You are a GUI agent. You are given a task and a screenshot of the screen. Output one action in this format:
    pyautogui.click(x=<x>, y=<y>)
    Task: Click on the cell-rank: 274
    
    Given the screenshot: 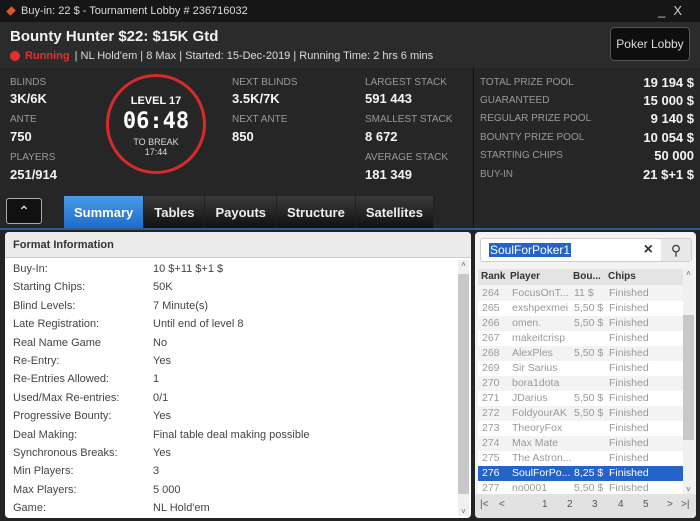 What is the action you would take?
    pyautogui.click(x=491, y=443)
    